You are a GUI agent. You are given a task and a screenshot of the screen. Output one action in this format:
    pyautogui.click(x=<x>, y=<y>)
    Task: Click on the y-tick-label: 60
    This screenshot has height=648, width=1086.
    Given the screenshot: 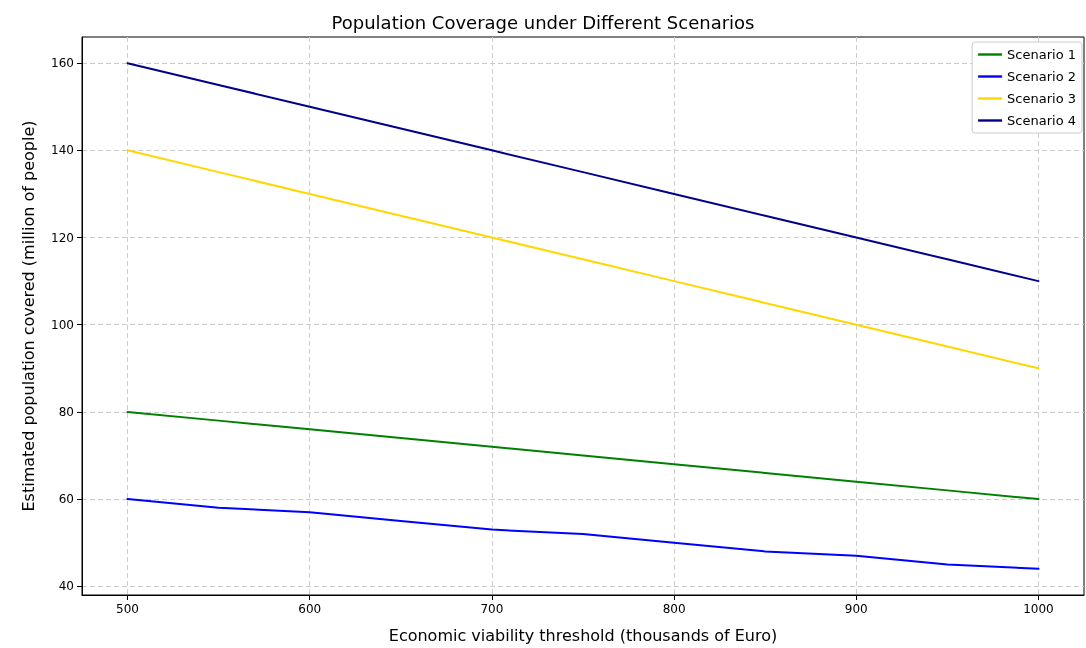 What is the action you would take?
    pyautogui.click(x=66, y=499)
    